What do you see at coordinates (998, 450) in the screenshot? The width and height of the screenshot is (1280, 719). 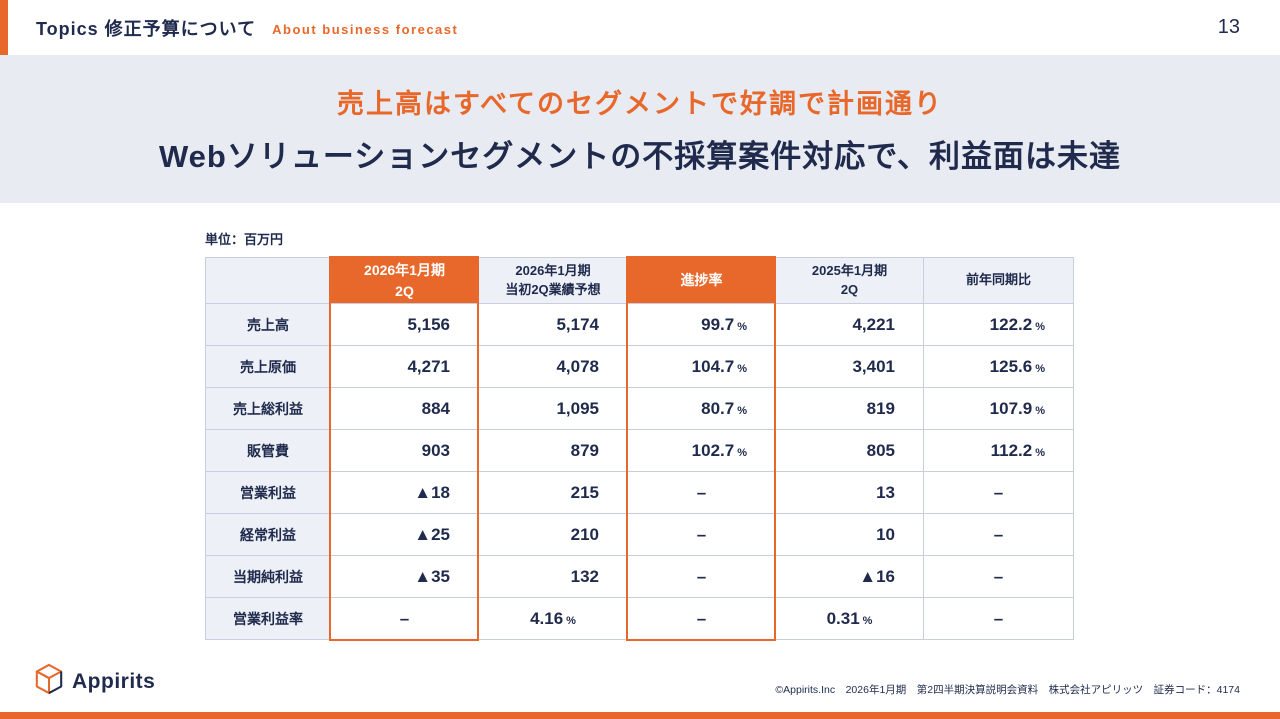 I see `value-cell: 112.2%` at bounding box center [998, 450].